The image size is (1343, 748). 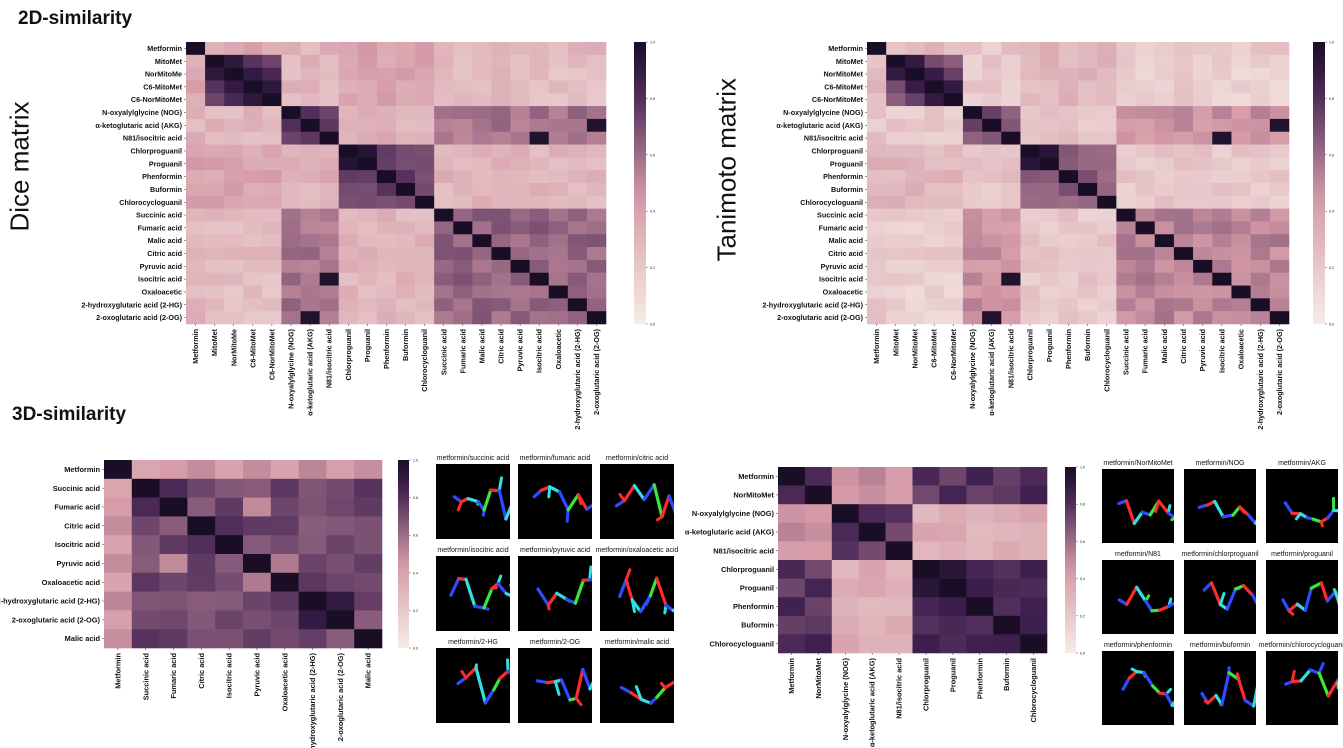 I want to click on overlay-label: metformin/phenformin, so click(x=1138, y=645).